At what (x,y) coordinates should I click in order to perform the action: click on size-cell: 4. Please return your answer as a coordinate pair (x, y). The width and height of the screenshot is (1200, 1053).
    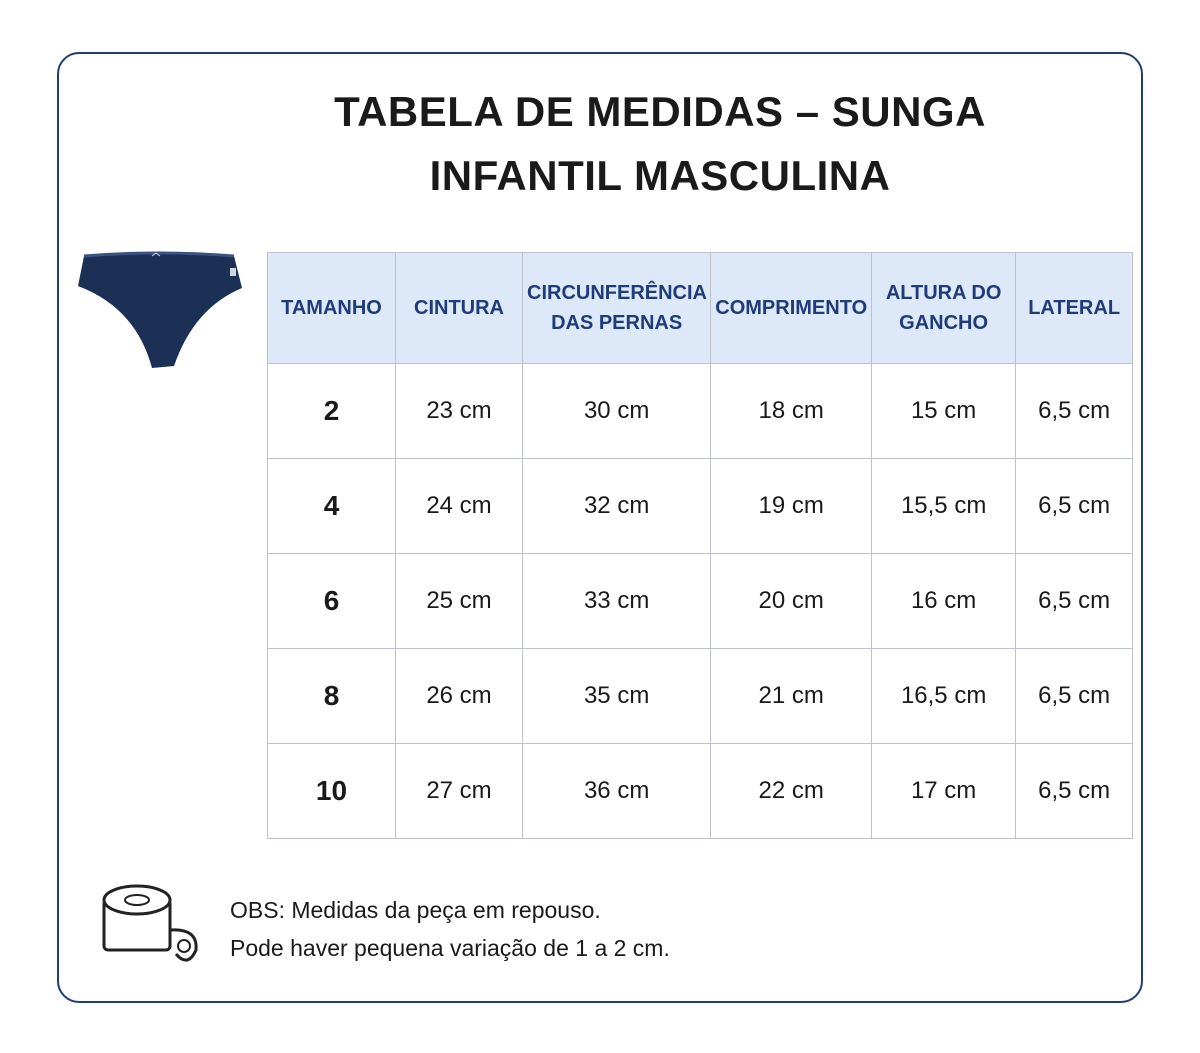
    Looking at the image, I should click on (331, 506).